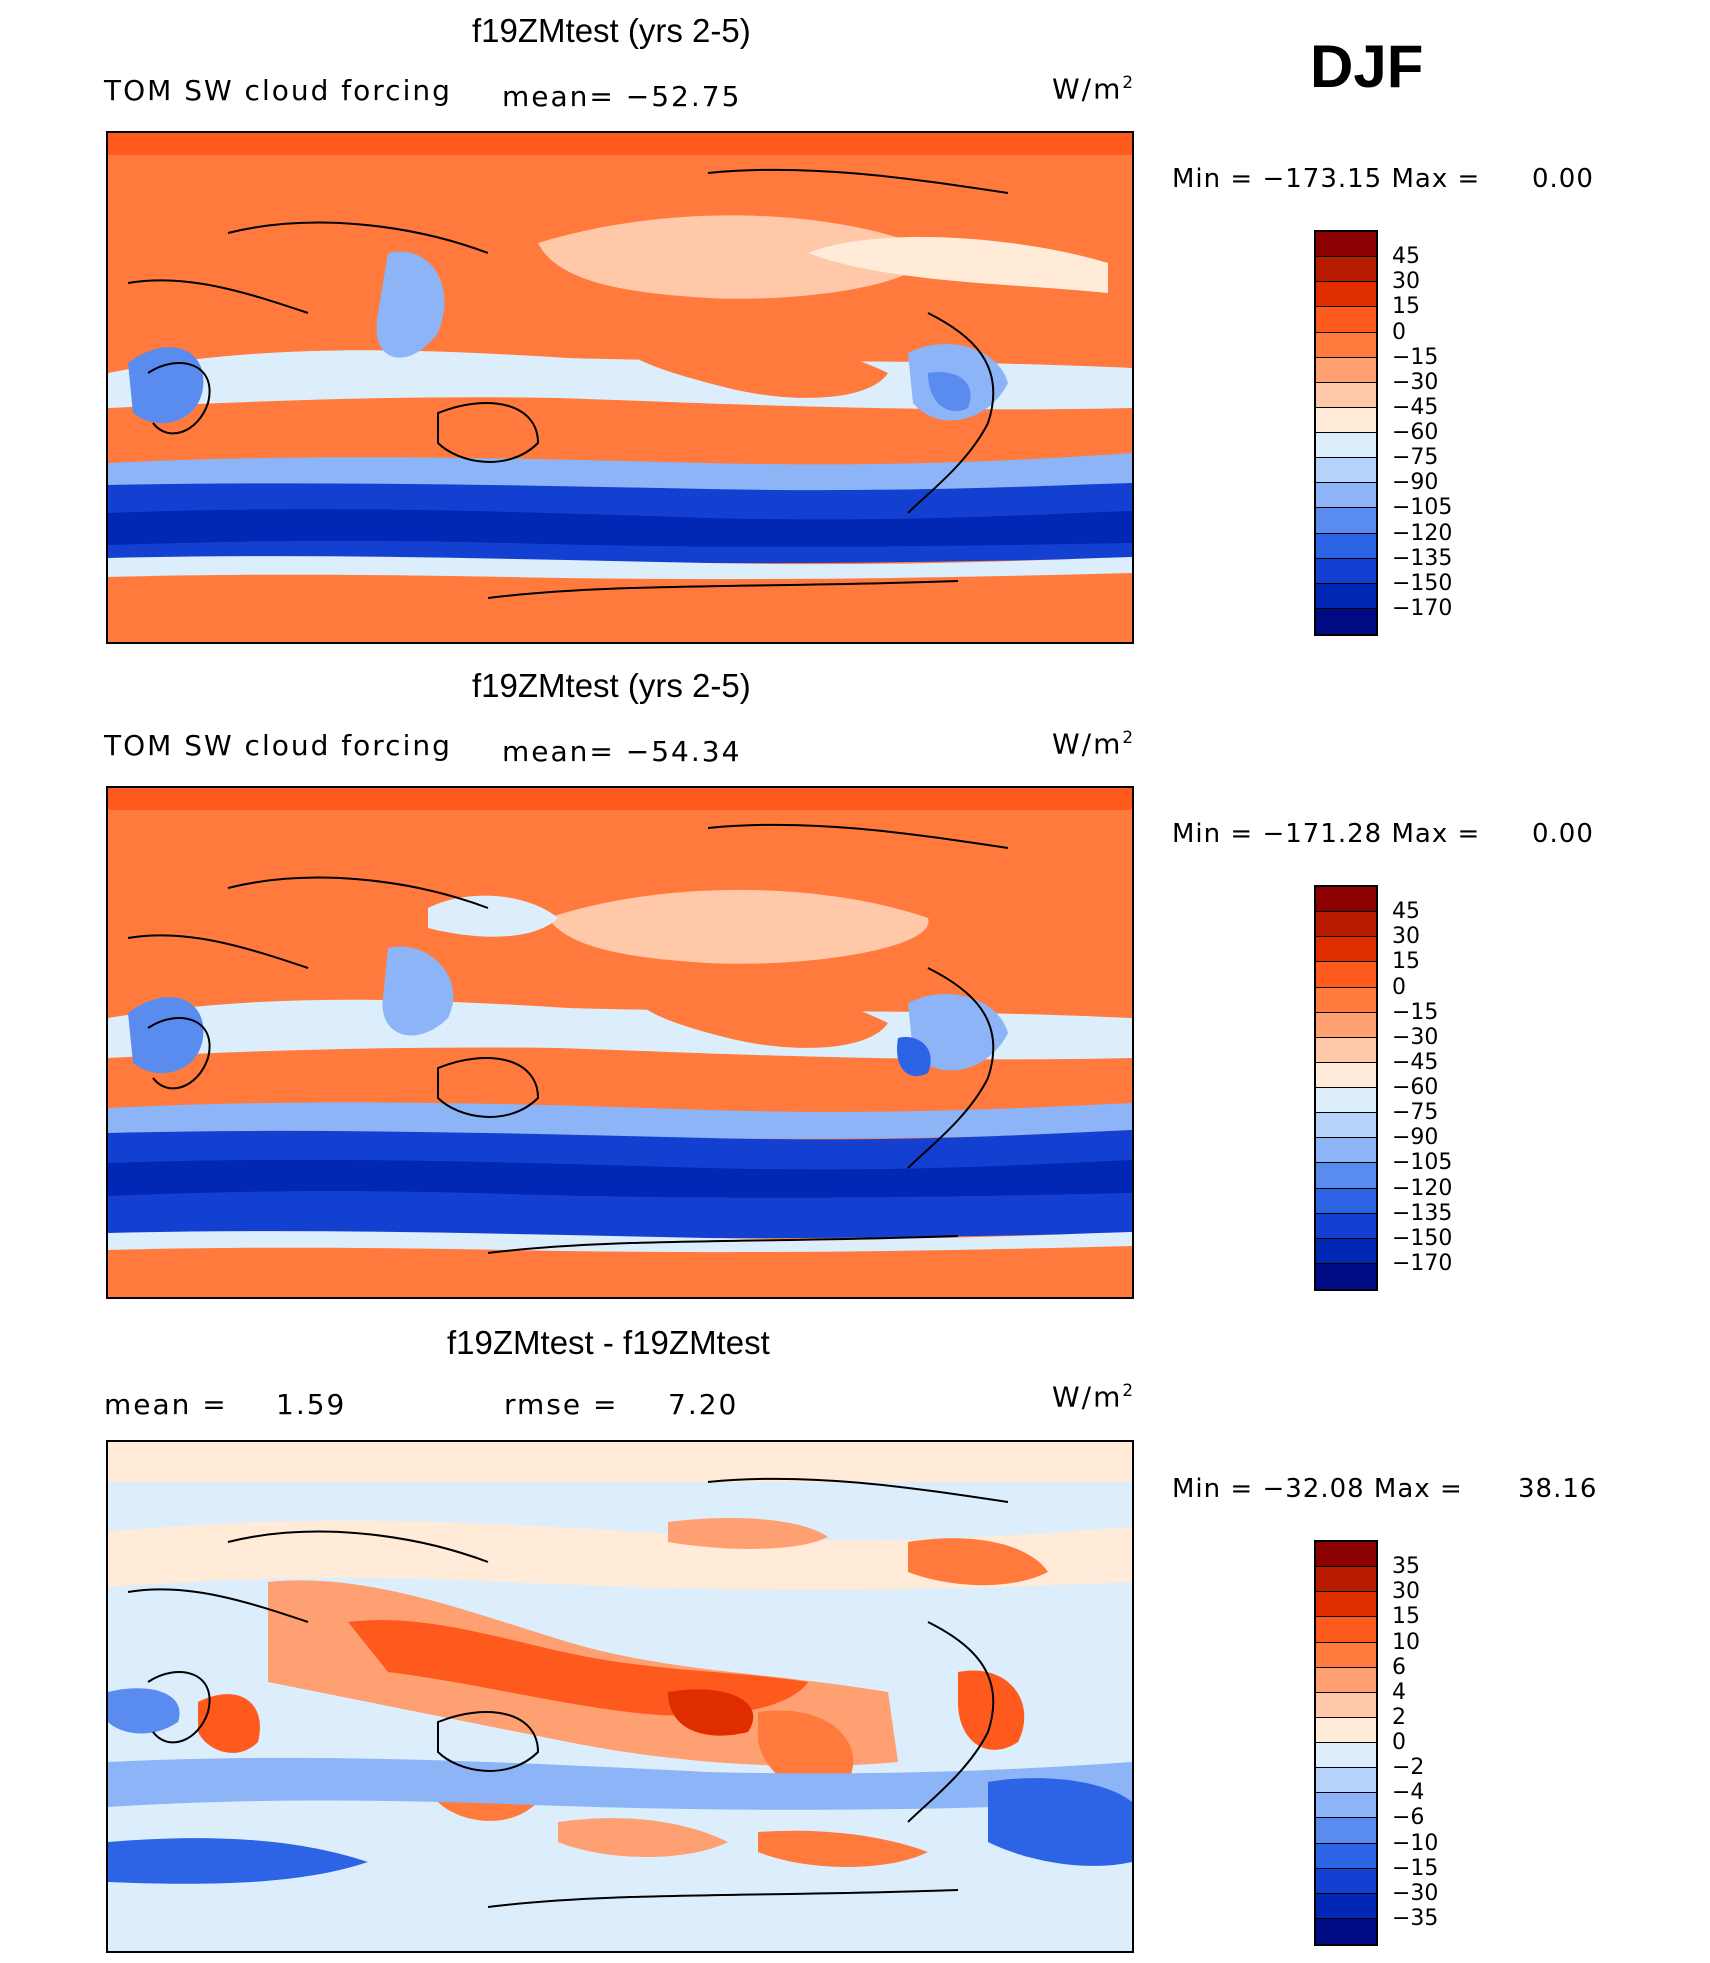 This screenshot has height=1963, width=1710. I want to click on panel2-max-value: 0.00, so click(1563, 834).